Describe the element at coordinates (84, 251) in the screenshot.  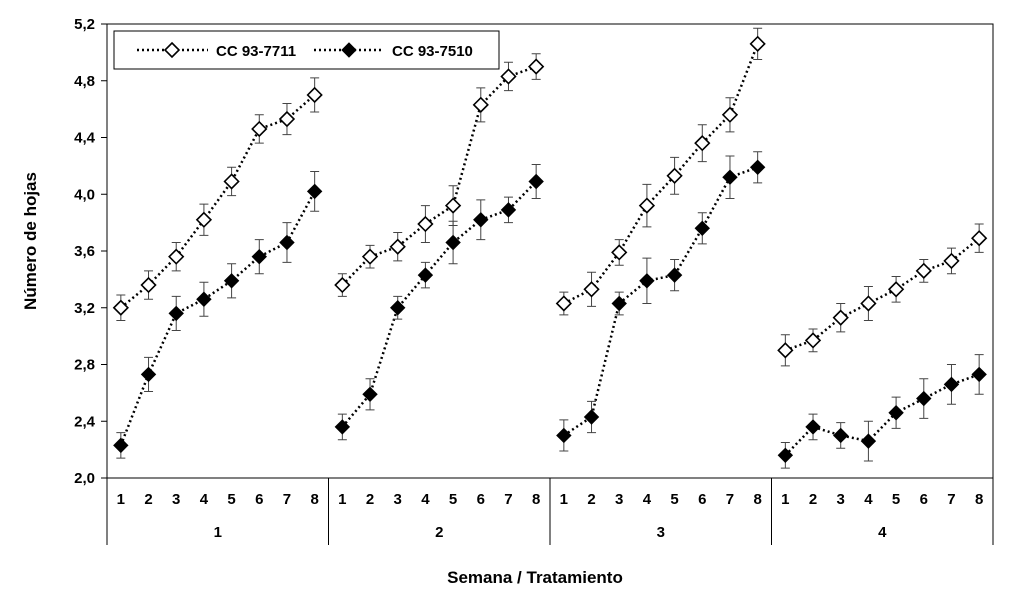
I see `y-tick-label: 3,6` at that location.